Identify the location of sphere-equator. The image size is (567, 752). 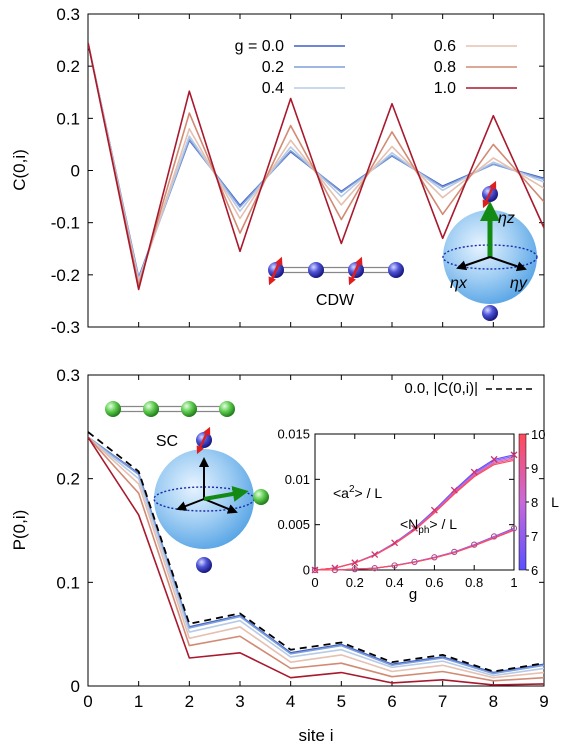
(490, 257).